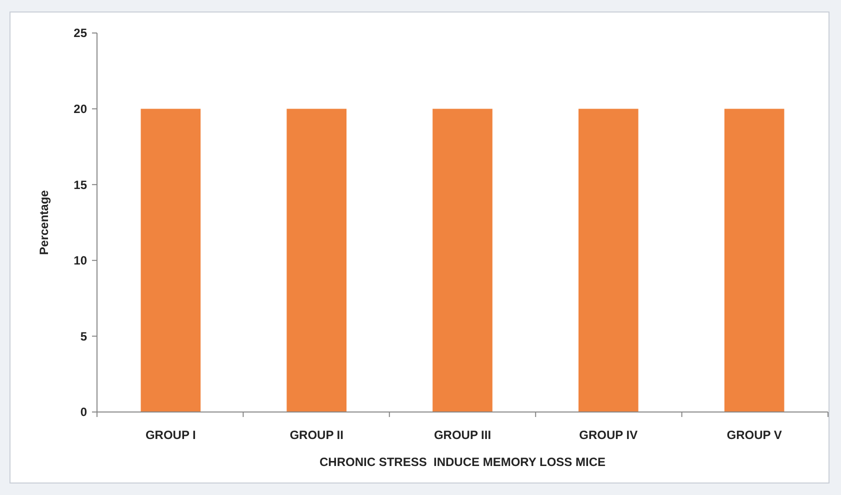  Describe the element at coordinates (81, 185) in the screenshot. I see `y-tick-label: 15` at that location.